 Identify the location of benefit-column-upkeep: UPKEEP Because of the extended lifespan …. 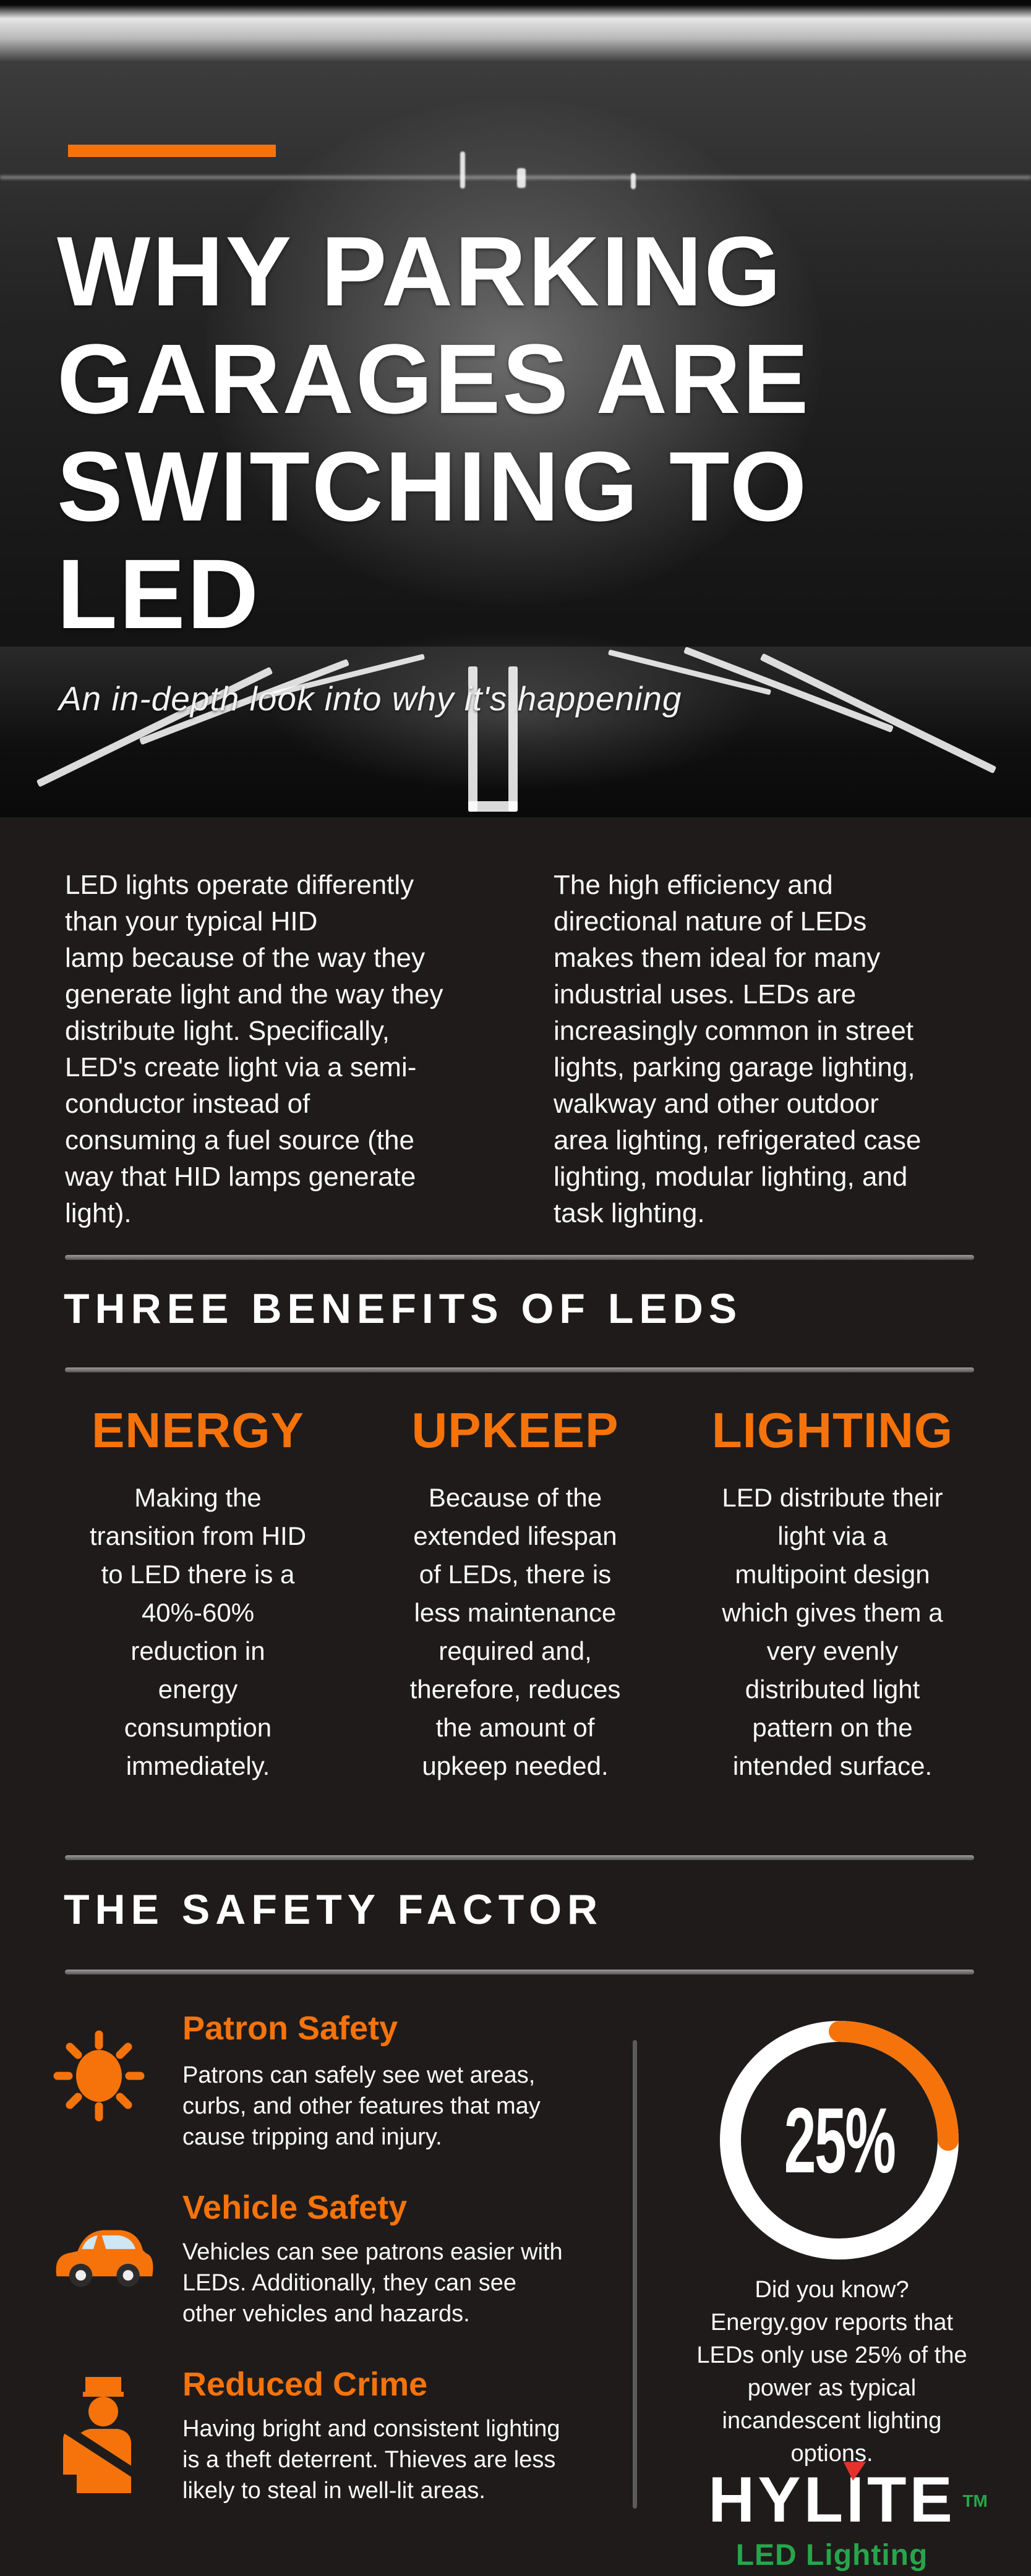
(515, 1595).